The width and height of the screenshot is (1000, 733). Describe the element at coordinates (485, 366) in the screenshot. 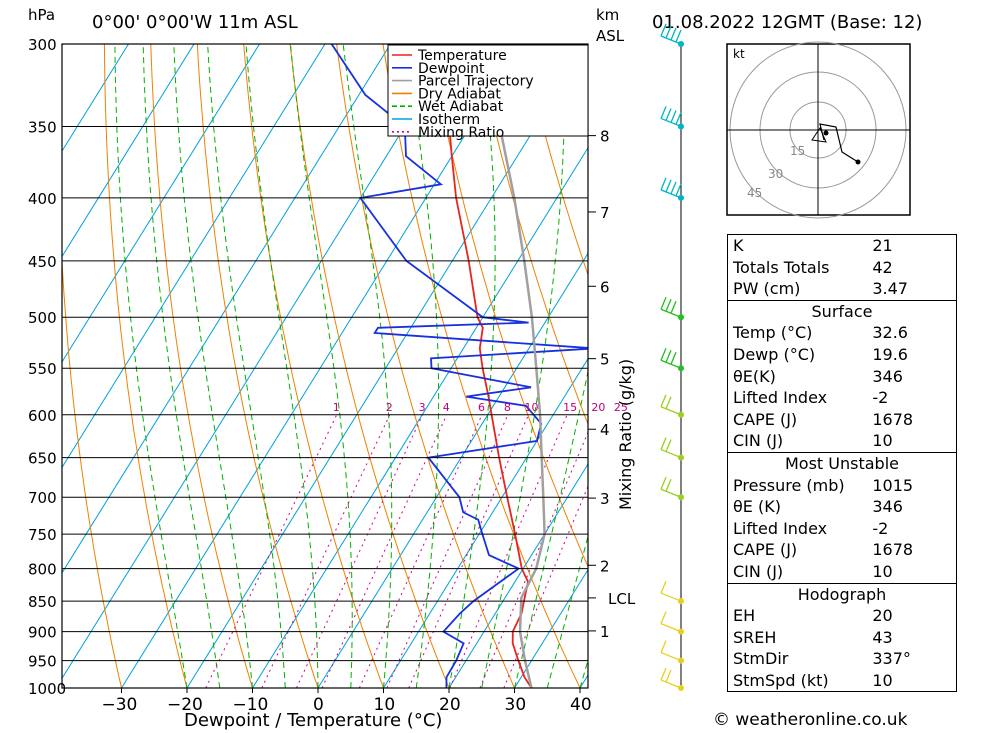

I see `temperature-series-line` at that location.